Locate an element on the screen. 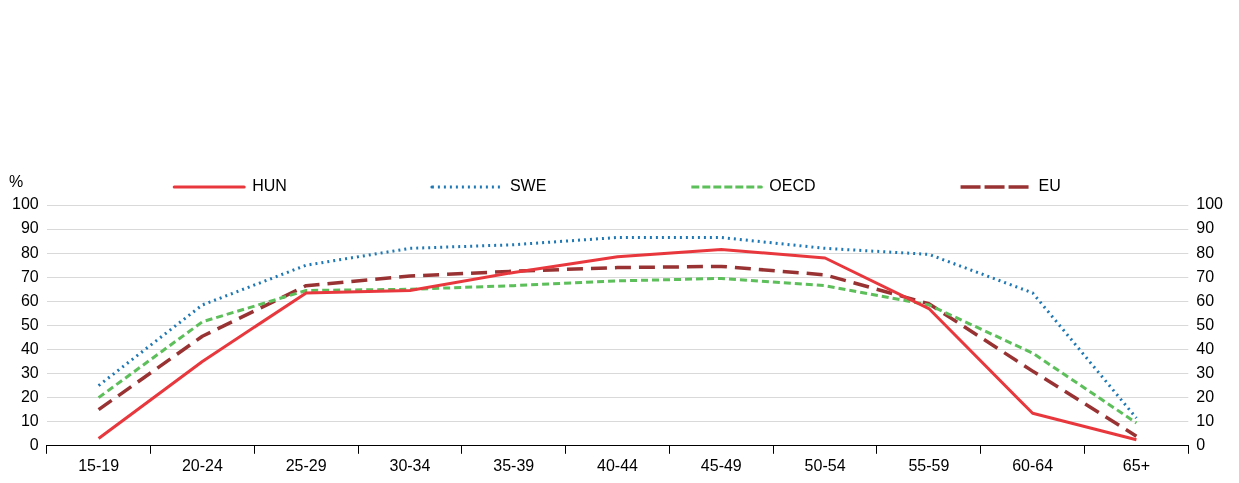 The height and width of the screenshot is (483, 1239). y2-tick-label: 10 is located at coordinates (1205, 421).